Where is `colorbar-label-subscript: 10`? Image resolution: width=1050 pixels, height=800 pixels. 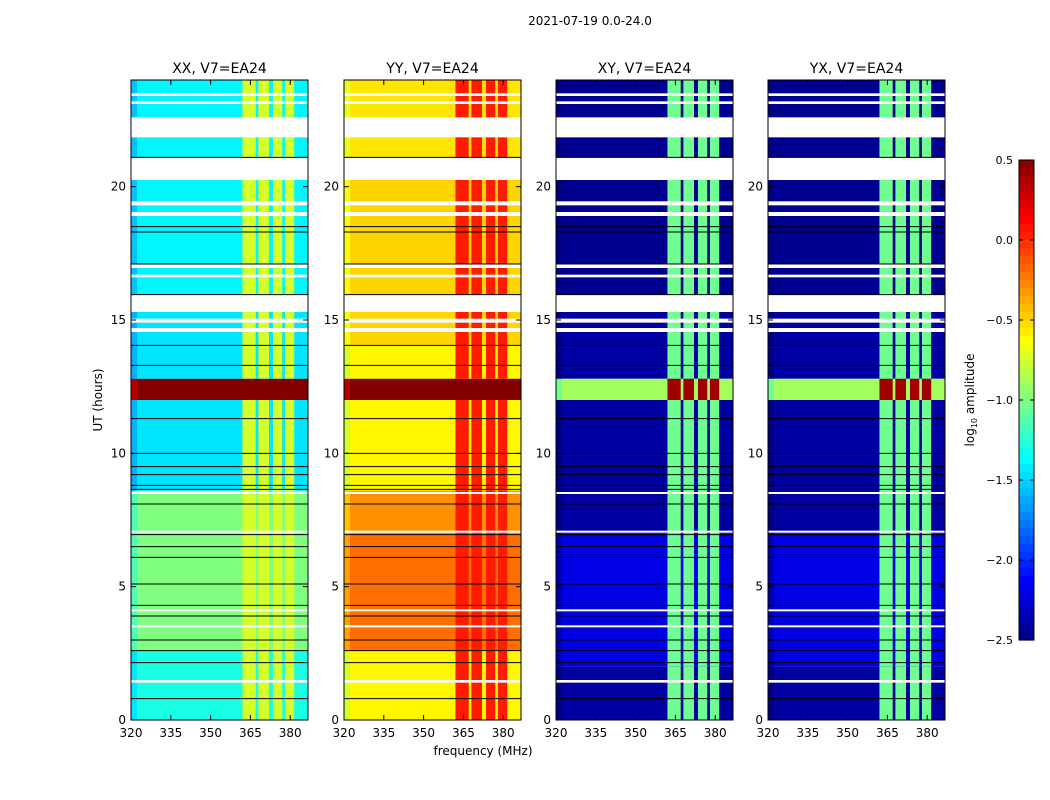
colorbar-label-subscript: 10 is located at coordinates (974, 423).